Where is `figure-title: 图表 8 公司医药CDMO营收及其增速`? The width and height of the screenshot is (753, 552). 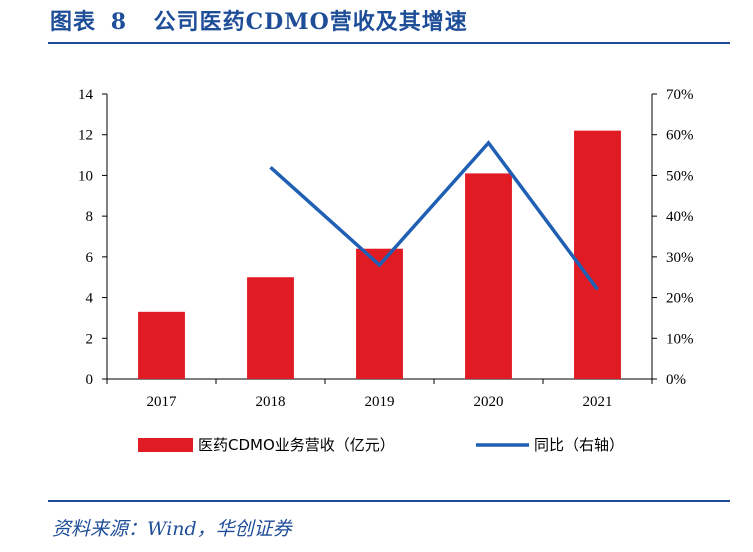
figure-title: 图表 8 公司医药CDMO营收及其增速 is located at coordinates (259, 20).